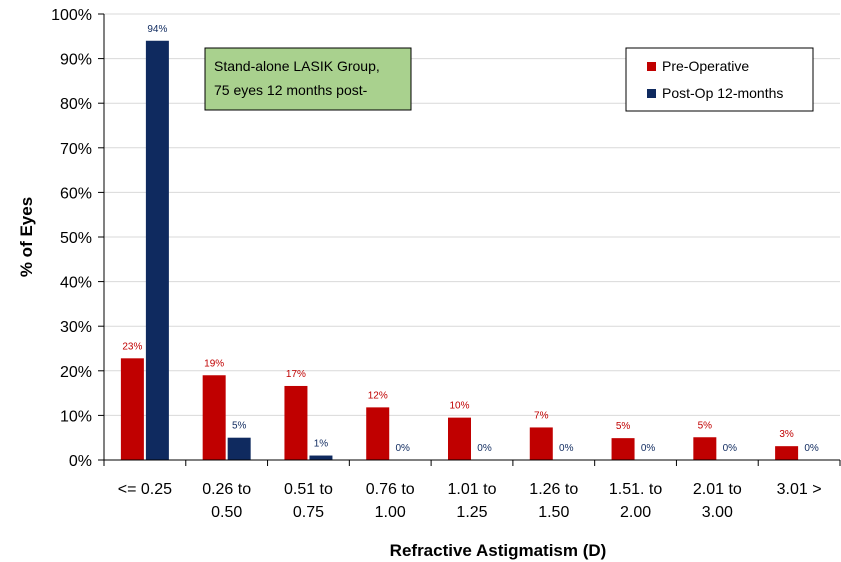  Describe the element at coordinates (71, 15) in the screenshot. I see `y-tick-label: 100%` at that location.